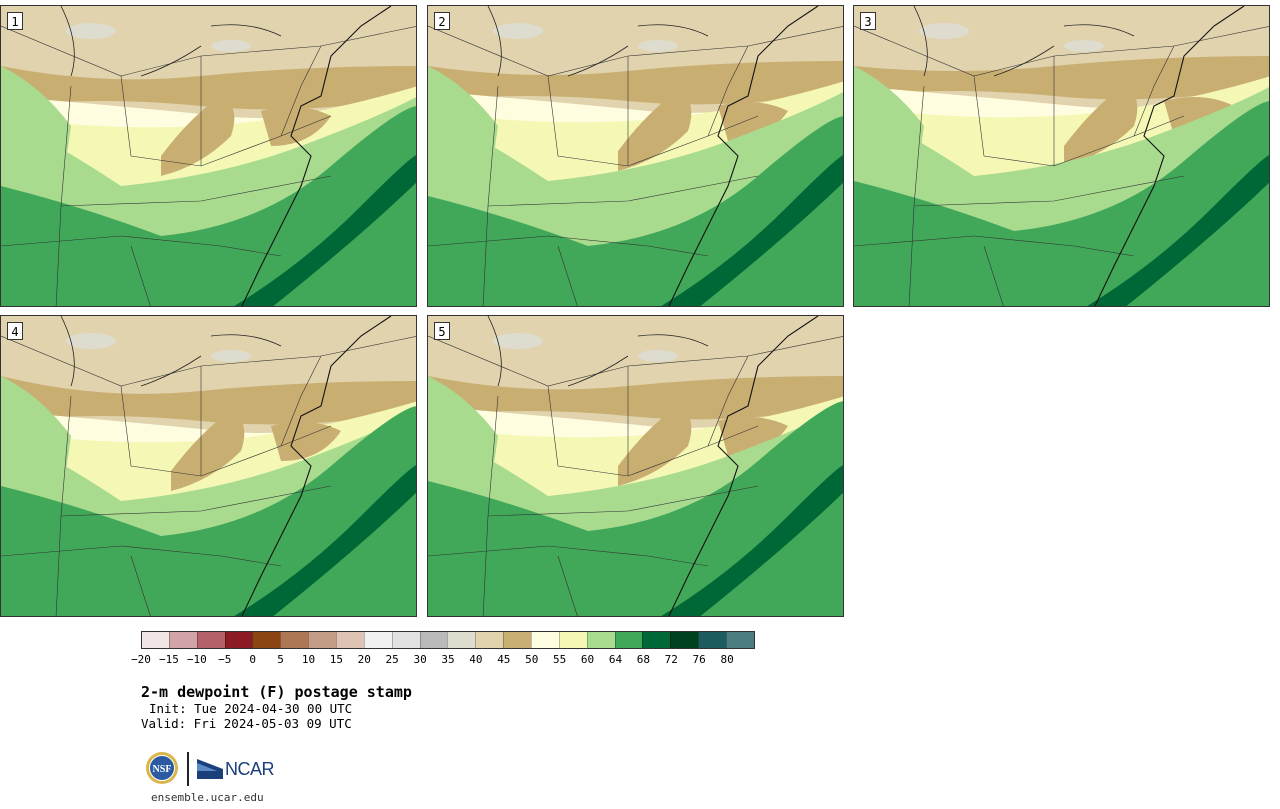  I want to click on colorbar-tick-label: −5, so click(225, 659).